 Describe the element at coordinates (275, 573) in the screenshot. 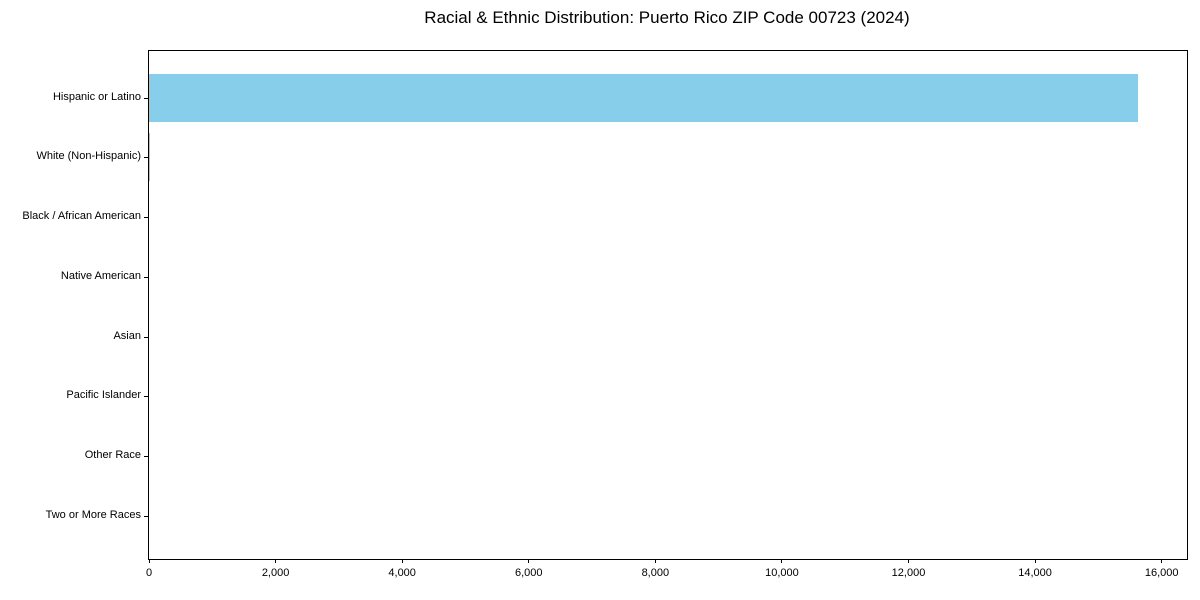

I see `x-tick-label-2000: 2,000` at that location.